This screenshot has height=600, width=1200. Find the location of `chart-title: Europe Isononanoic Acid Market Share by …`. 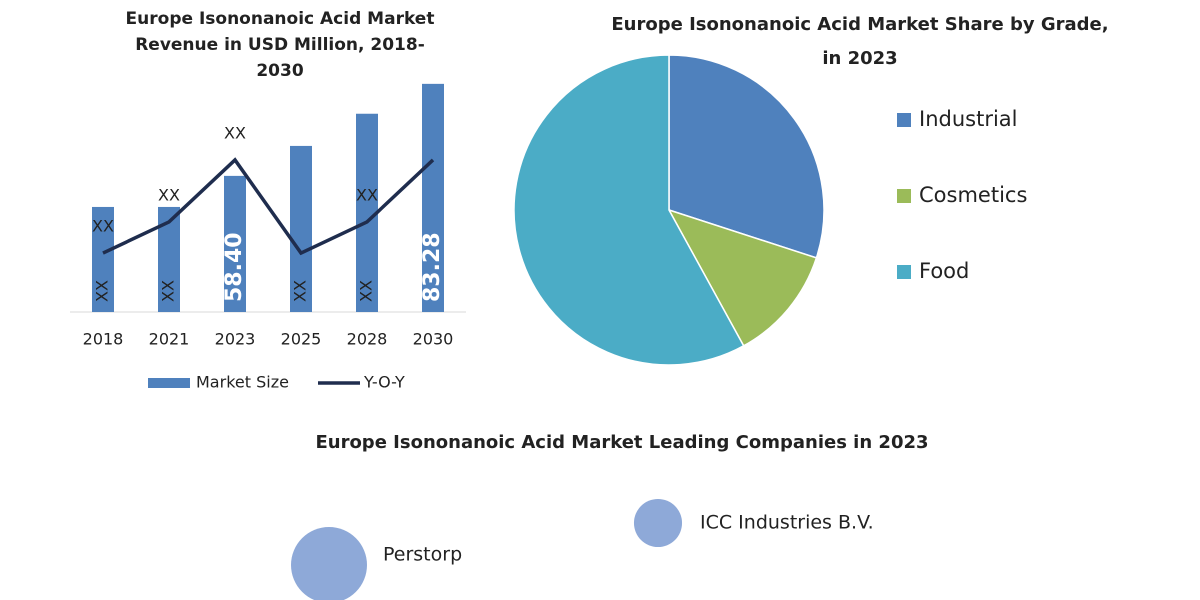

chart-title: Europe Isononanoic Acid Market Share by … is located at coordinates (860, 41).